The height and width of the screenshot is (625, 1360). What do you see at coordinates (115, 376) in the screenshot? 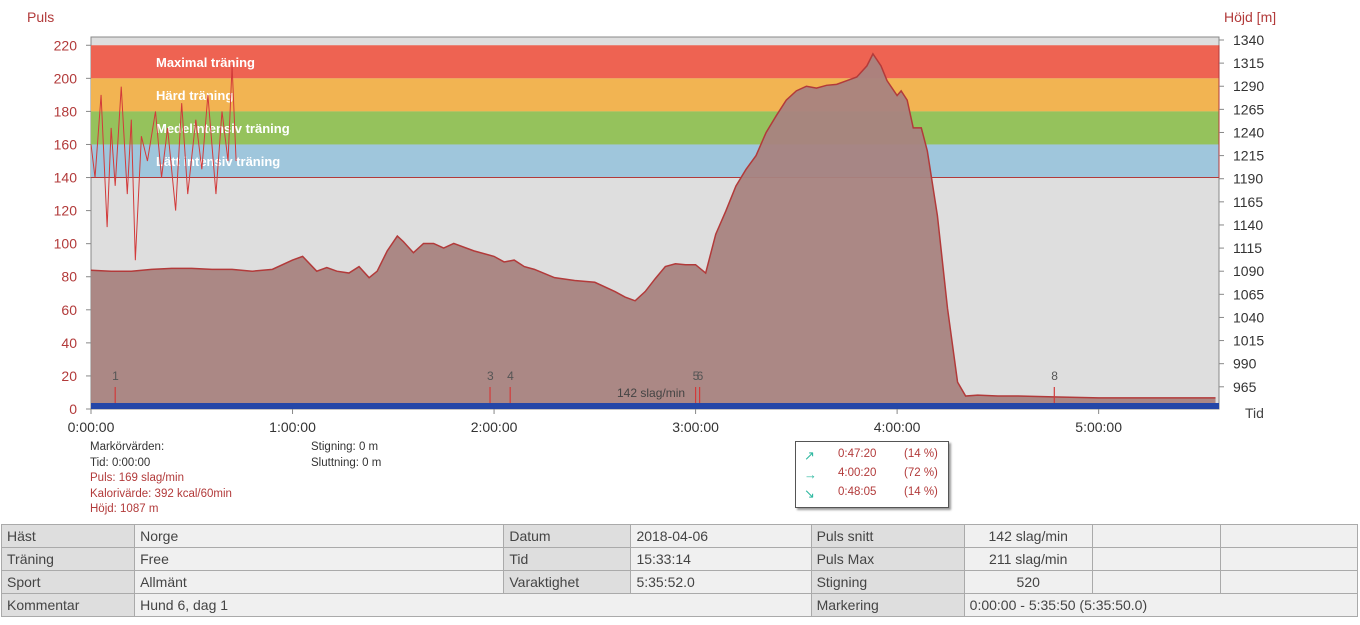
I see `marker-label: 1` at bounding box center [115, 376].